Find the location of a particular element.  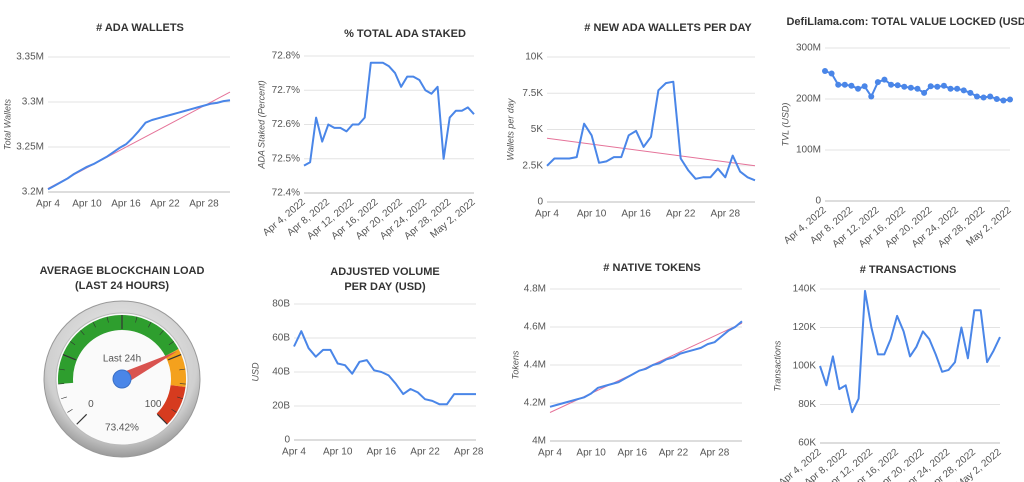

chart-title: PER DAY (USD) is located at coordinates (385, 287).